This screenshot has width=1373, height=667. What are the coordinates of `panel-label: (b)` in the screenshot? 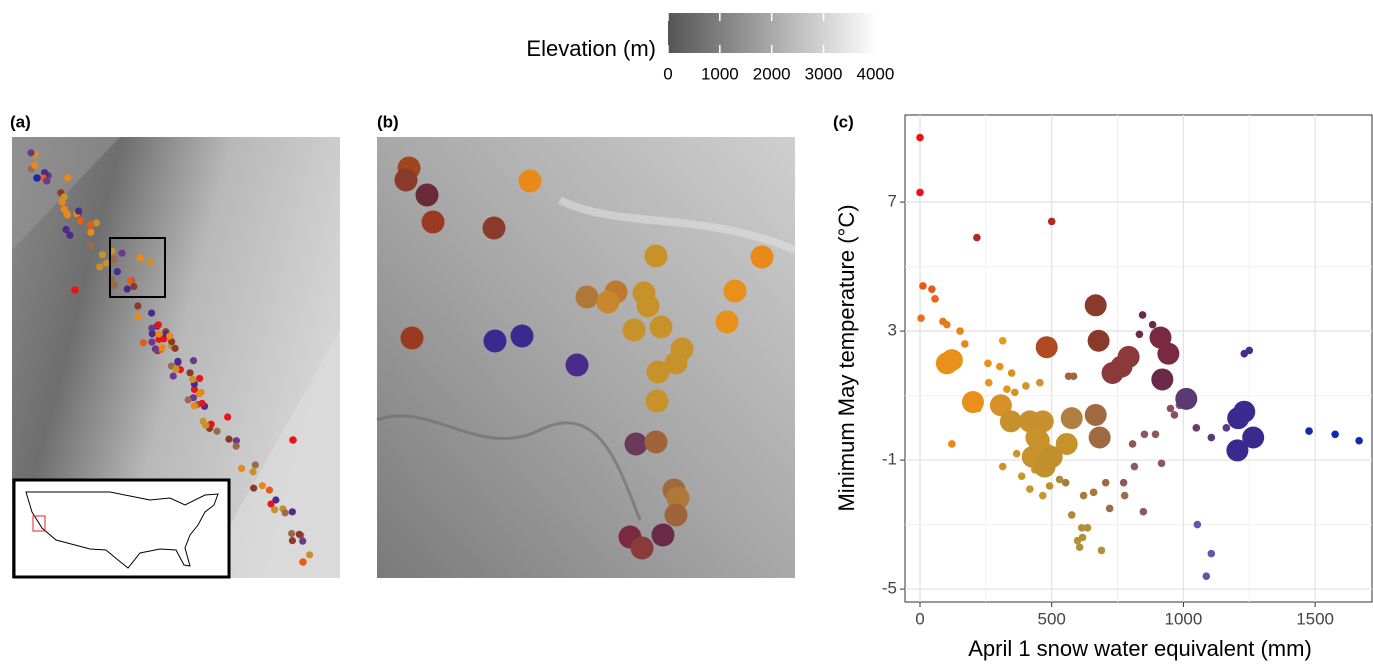 It's located at (388, 121).